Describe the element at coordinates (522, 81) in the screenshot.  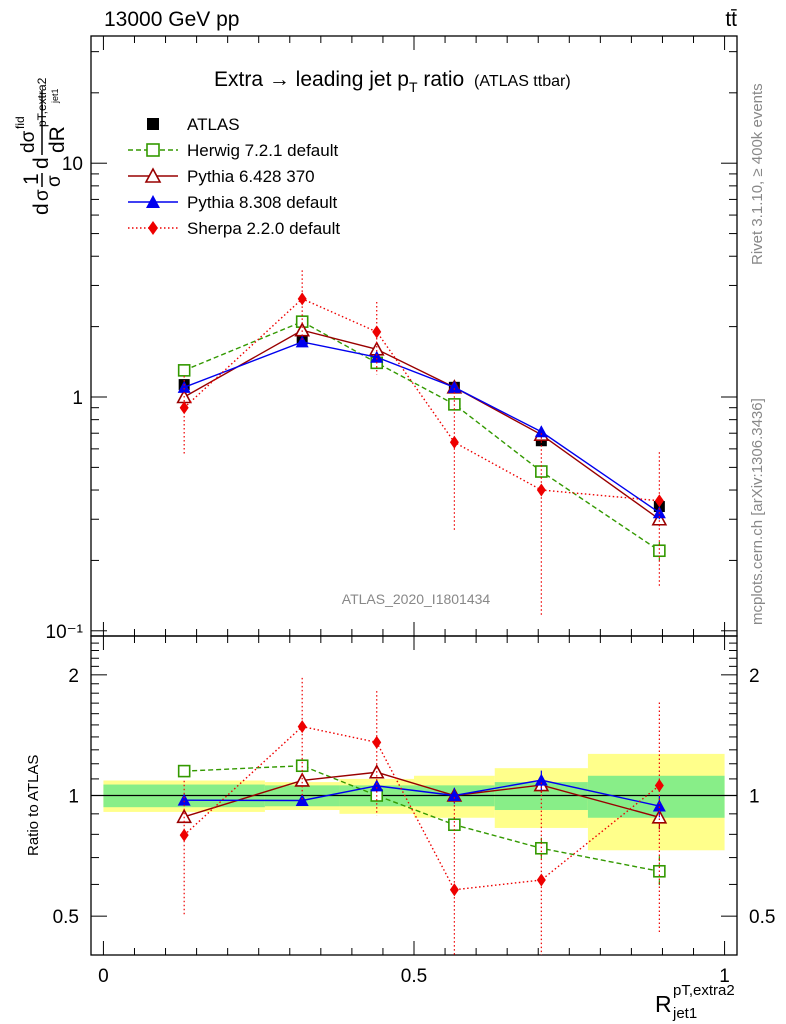
I see `title-note: (ATLAS ttbar)` at that location.